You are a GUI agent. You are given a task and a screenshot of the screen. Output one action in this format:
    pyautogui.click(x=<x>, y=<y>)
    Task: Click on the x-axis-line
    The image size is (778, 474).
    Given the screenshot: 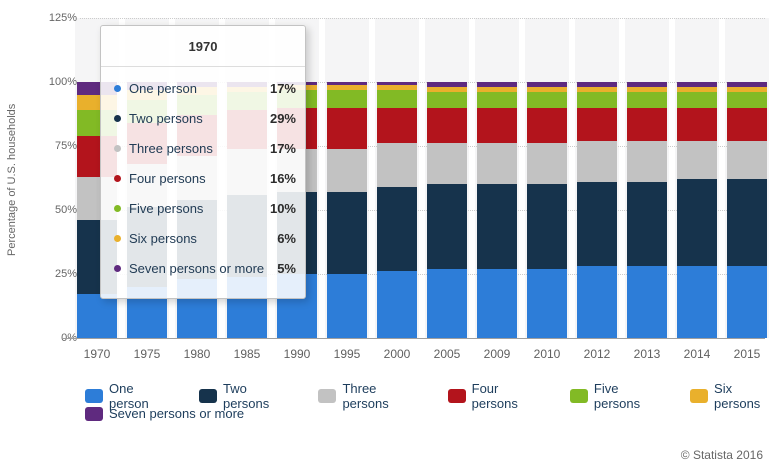 What is the action you would take?
    pyautogui.click(x=413, y=338)
    